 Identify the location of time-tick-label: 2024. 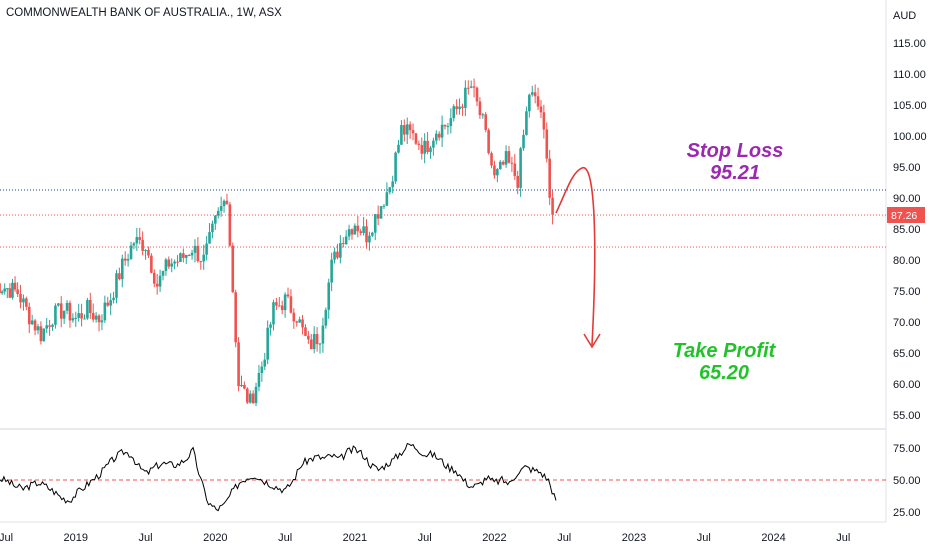
(773, 538).